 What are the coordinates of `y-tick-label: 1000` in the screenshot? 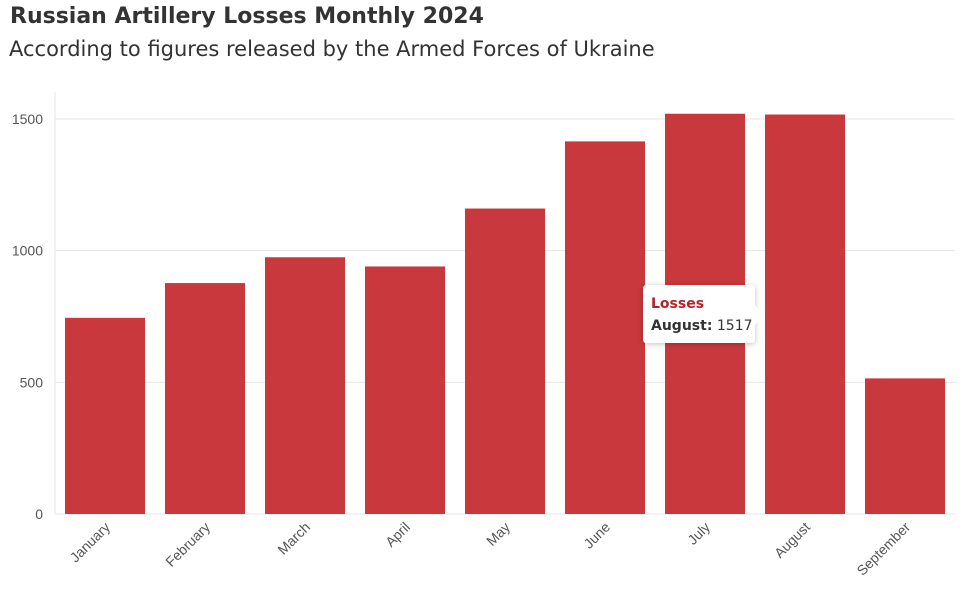 It's located at (27, 251).